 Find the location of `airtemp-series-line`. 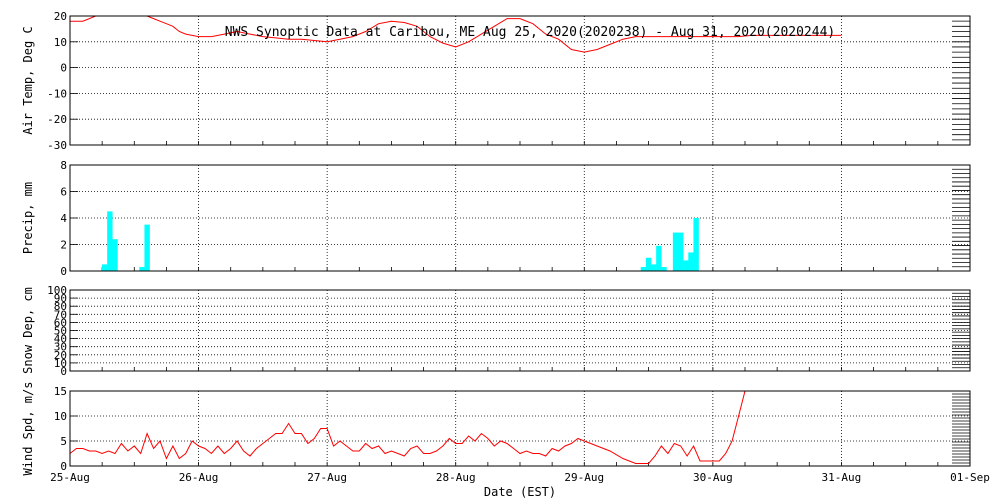

airtemp-series-line is located at coordinates (456, 34).